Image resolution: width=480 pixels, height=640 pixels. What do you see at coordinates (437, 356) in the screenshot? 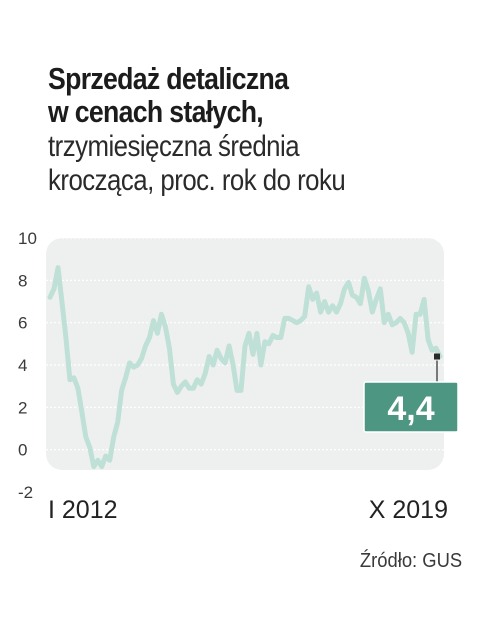
I see `last-point-marker` at bounding box center [437, 356].